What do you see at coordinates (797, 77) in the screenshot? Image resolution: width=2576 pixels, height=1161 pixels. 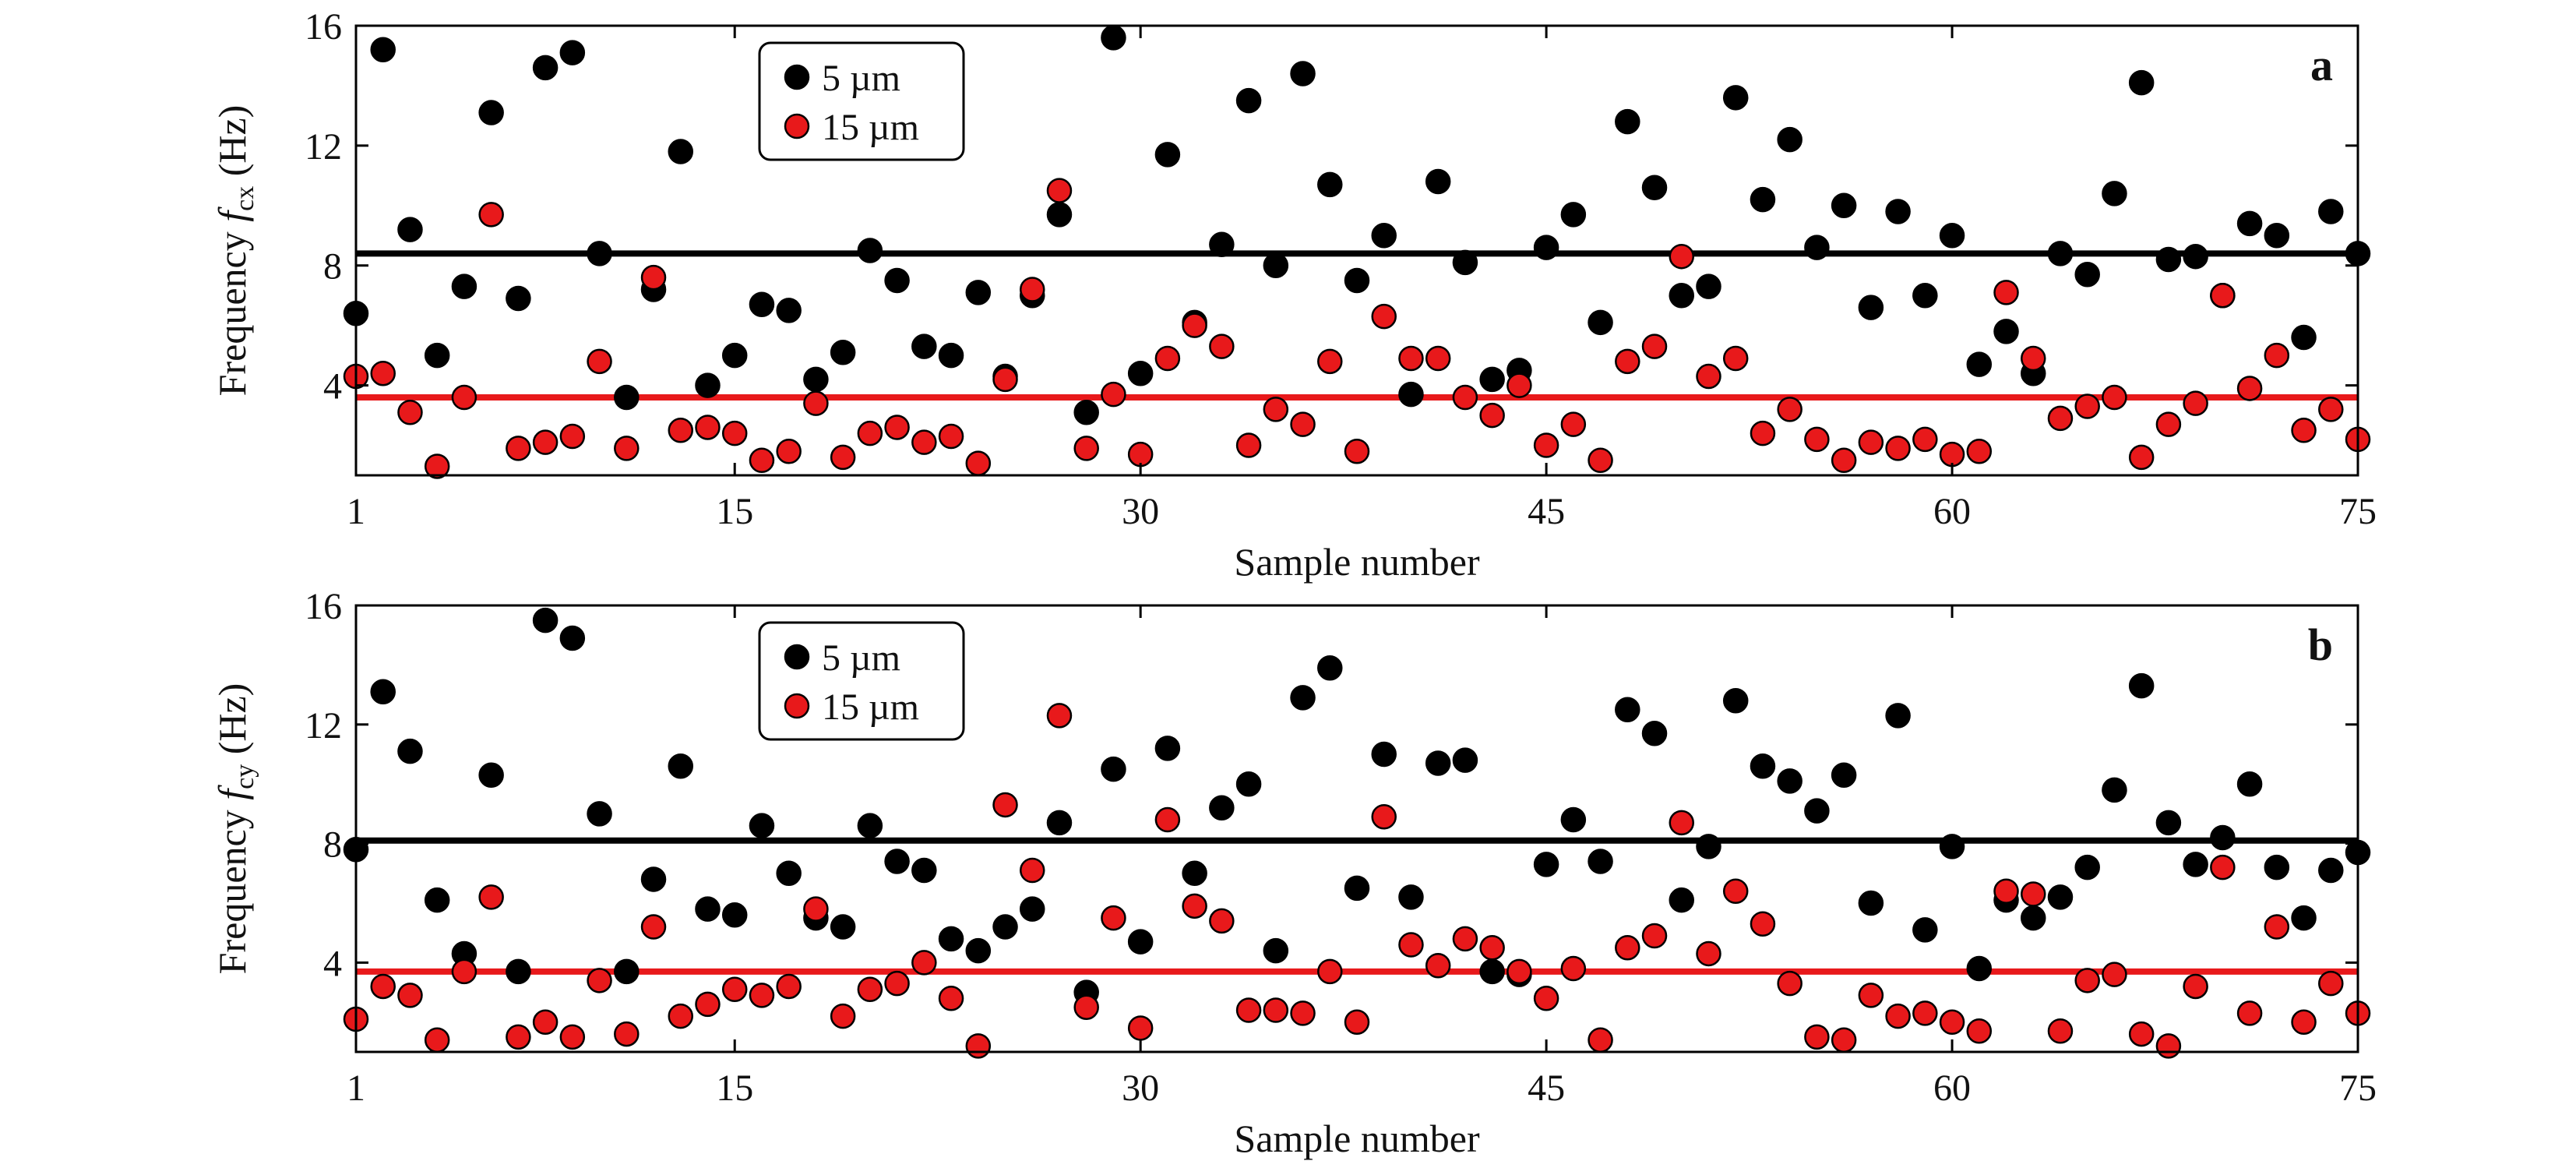 I see `legend-marker` at bounding box center [797, 77].